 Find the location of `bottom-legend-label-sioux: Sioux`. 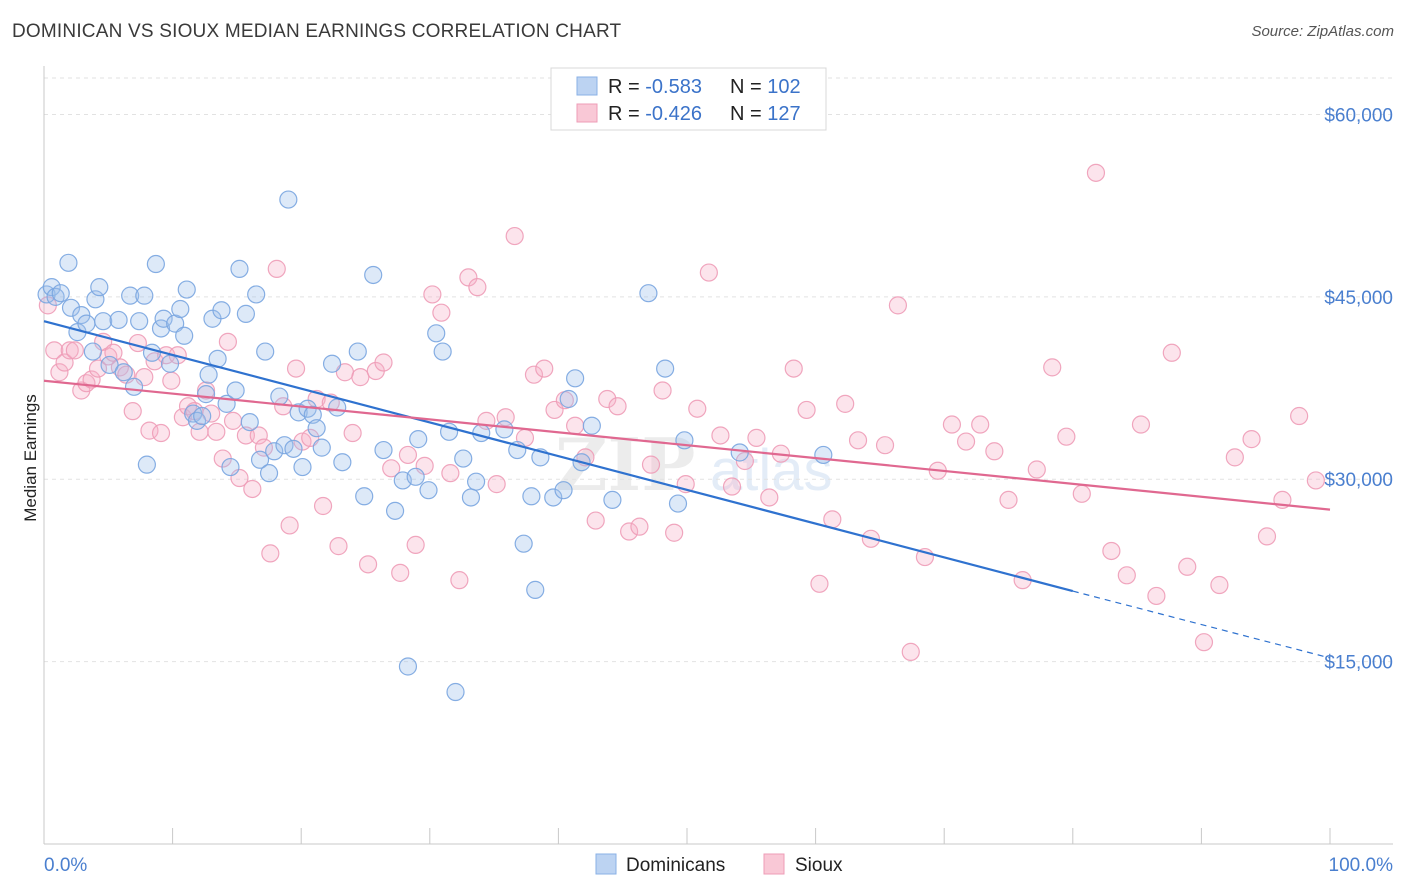

bottom-legend-label-sioux: Sioux is located at coordinates (819, 865).